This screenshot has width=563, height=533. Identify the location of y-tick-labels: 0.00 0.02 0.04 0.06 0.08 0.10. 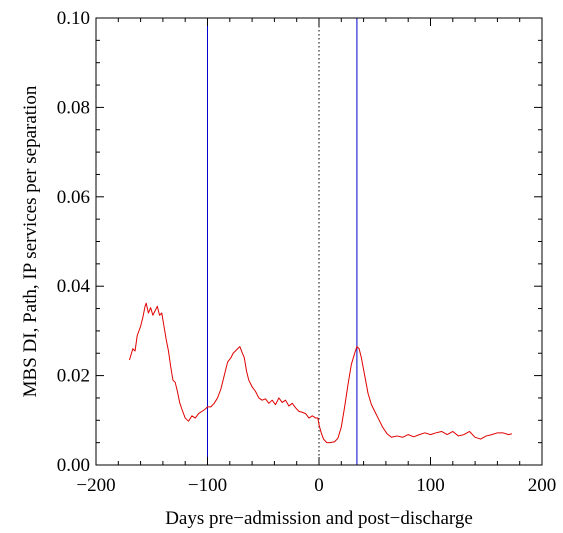
(74, 242).